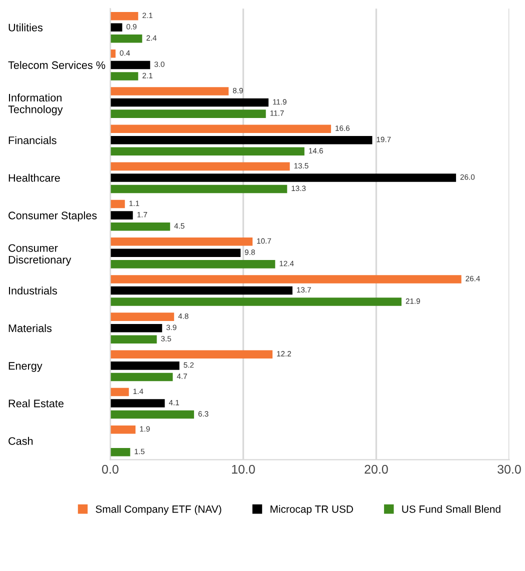 The image size is (525, 571). I want to click on y-tick-label: Financials, so click(32, 140).